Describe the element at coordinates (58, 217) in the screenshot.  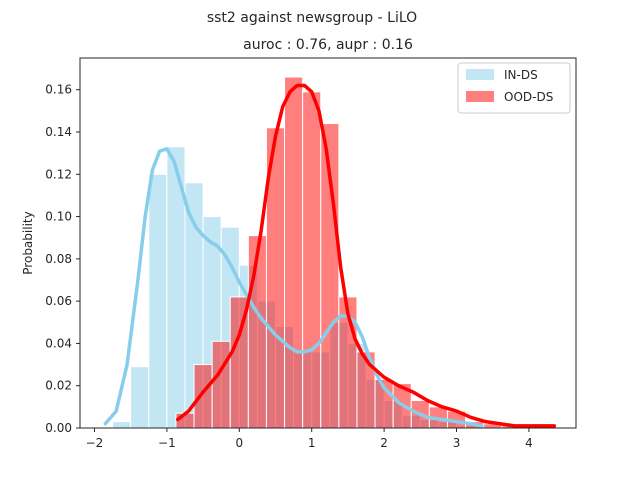
I see `y-tick-label: 0.10` at that location.